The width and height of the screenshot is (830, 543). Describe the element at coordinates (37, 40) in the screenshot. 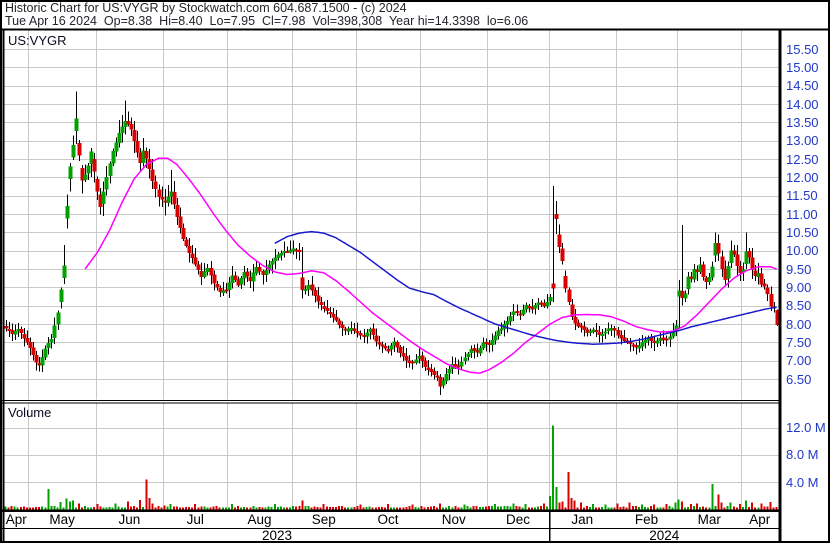

I see `symbol-label: US:VYGR` at that location.